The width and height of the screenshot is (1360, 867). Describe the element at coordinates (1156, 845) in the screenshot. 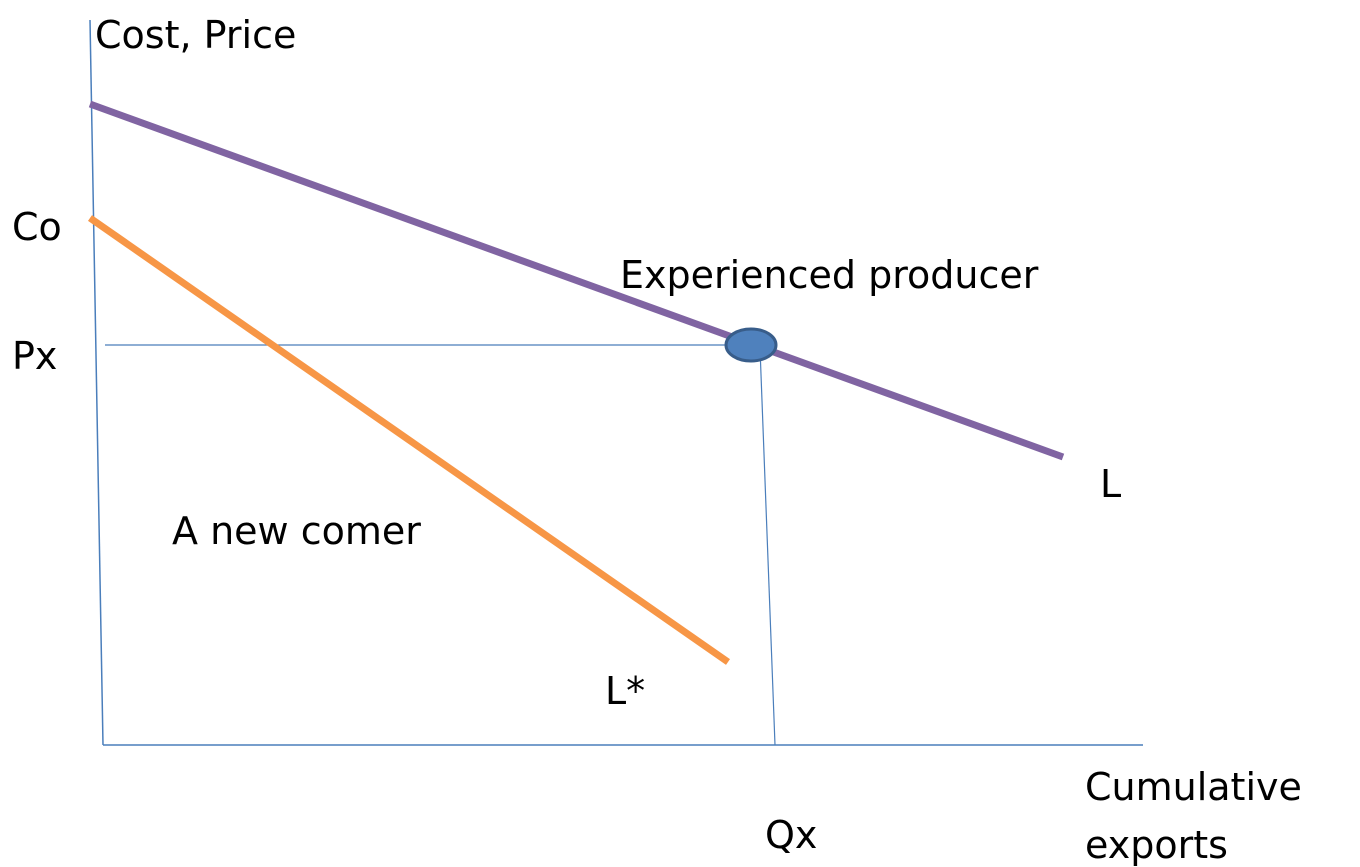

I see `x-axis-label: exports` at that location.